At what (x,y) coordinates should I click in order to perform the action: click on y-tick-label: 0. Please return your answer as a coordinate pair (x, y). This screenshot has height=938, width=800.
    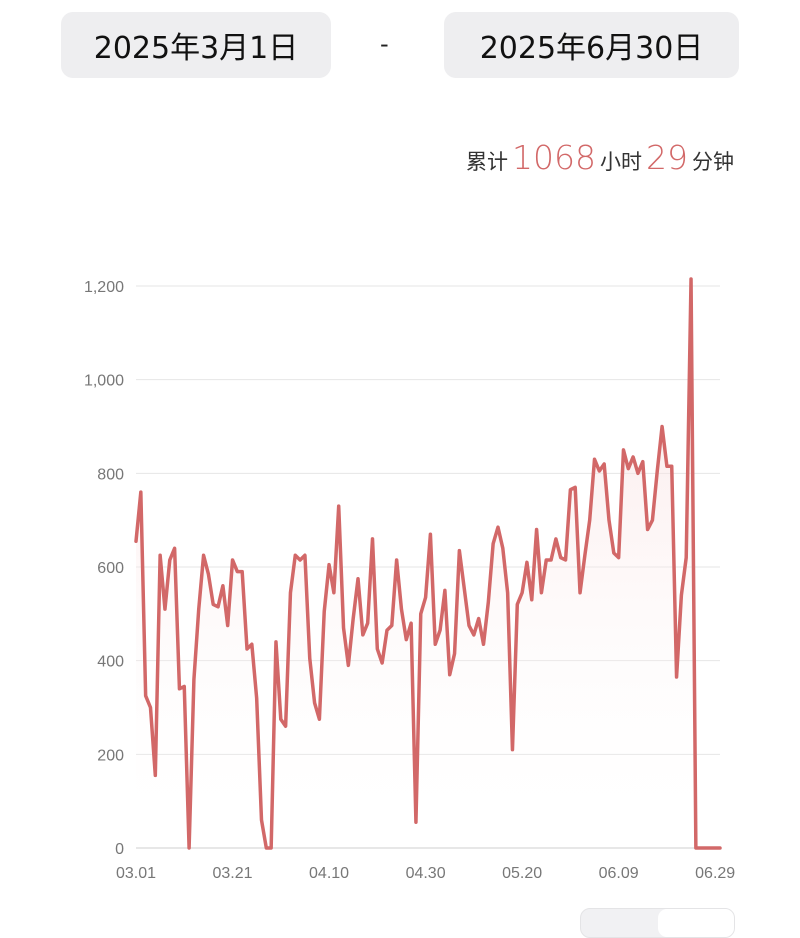
    Looking at the image, I should click on (119, 849).